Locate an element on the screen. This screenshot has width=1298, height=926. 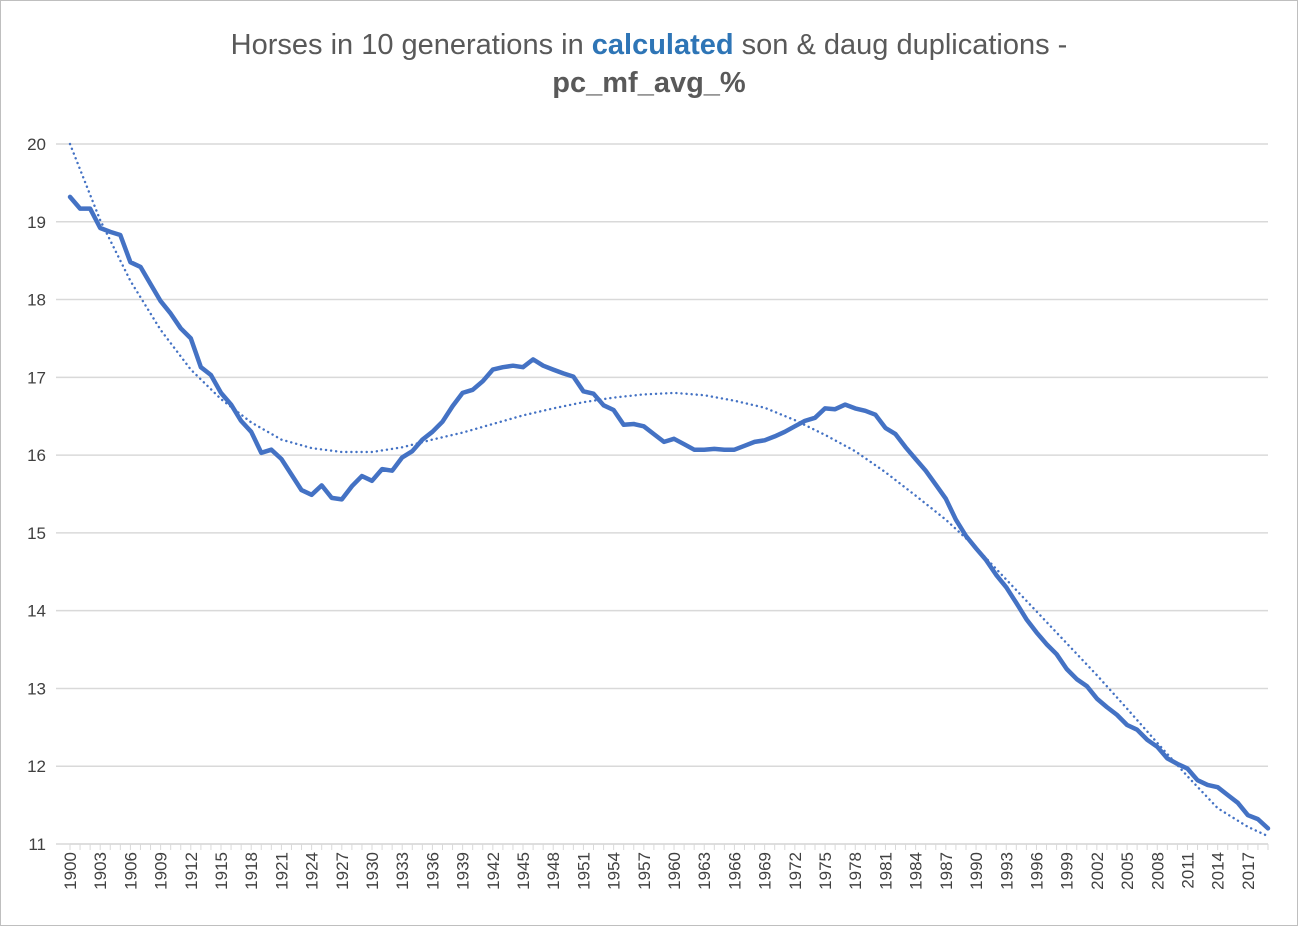
x-tick-label-1993: 1993 is located at coordinates (1006, 871).